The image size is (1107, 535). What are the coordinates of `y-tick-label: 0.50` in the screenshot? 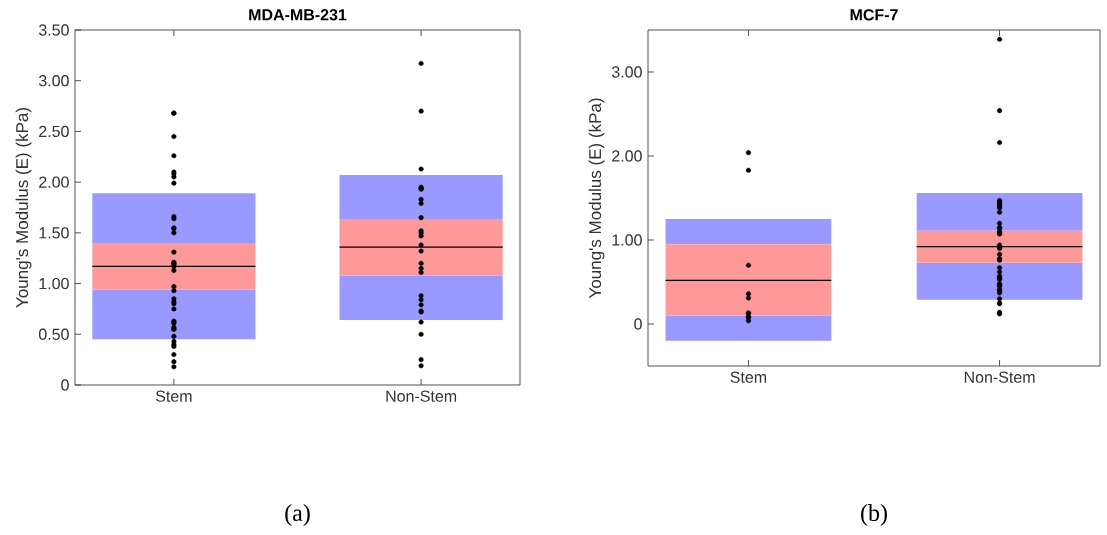 It's located at (53, 334).